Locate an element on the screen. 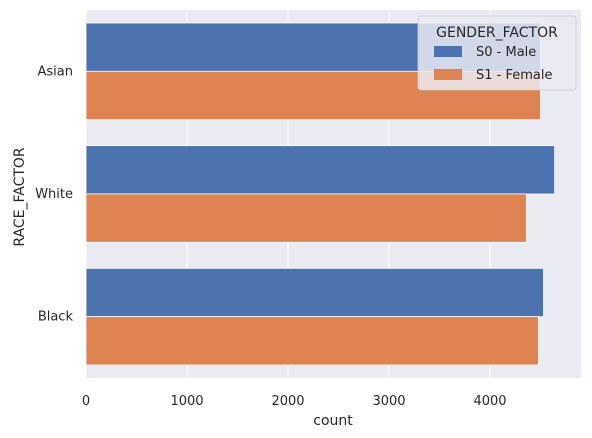  bar-black-female is located at coordinates (312, 341).